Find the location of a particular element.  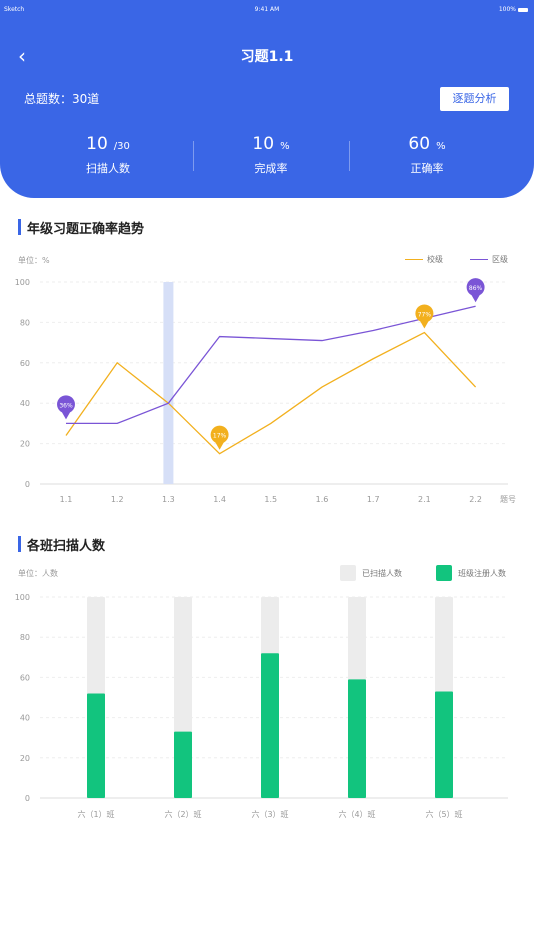

series-line-district is located at coordinates (271, 365).